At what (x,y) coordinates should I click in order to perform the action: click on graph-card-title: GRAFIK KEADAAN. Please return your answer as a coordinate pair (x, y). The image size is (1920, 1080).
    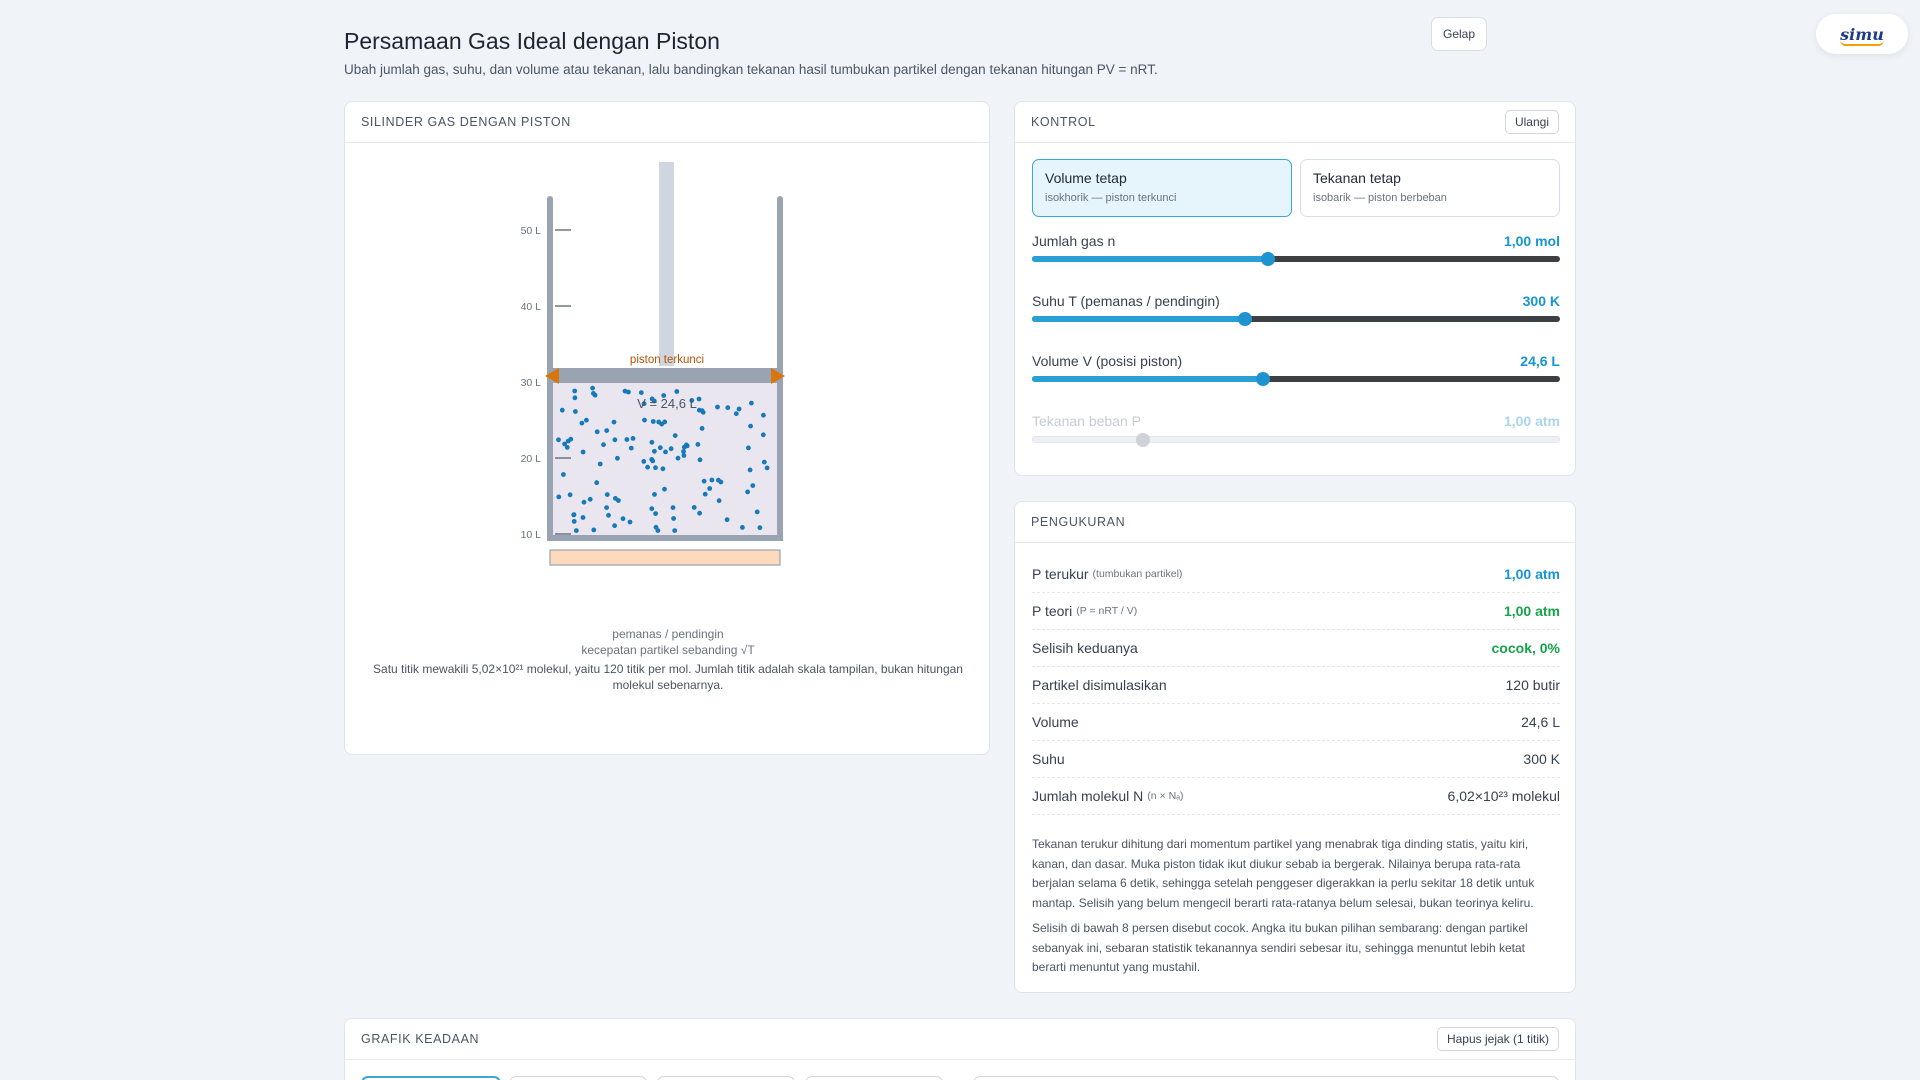
    Looking at the image, I should click on (420, 1039).